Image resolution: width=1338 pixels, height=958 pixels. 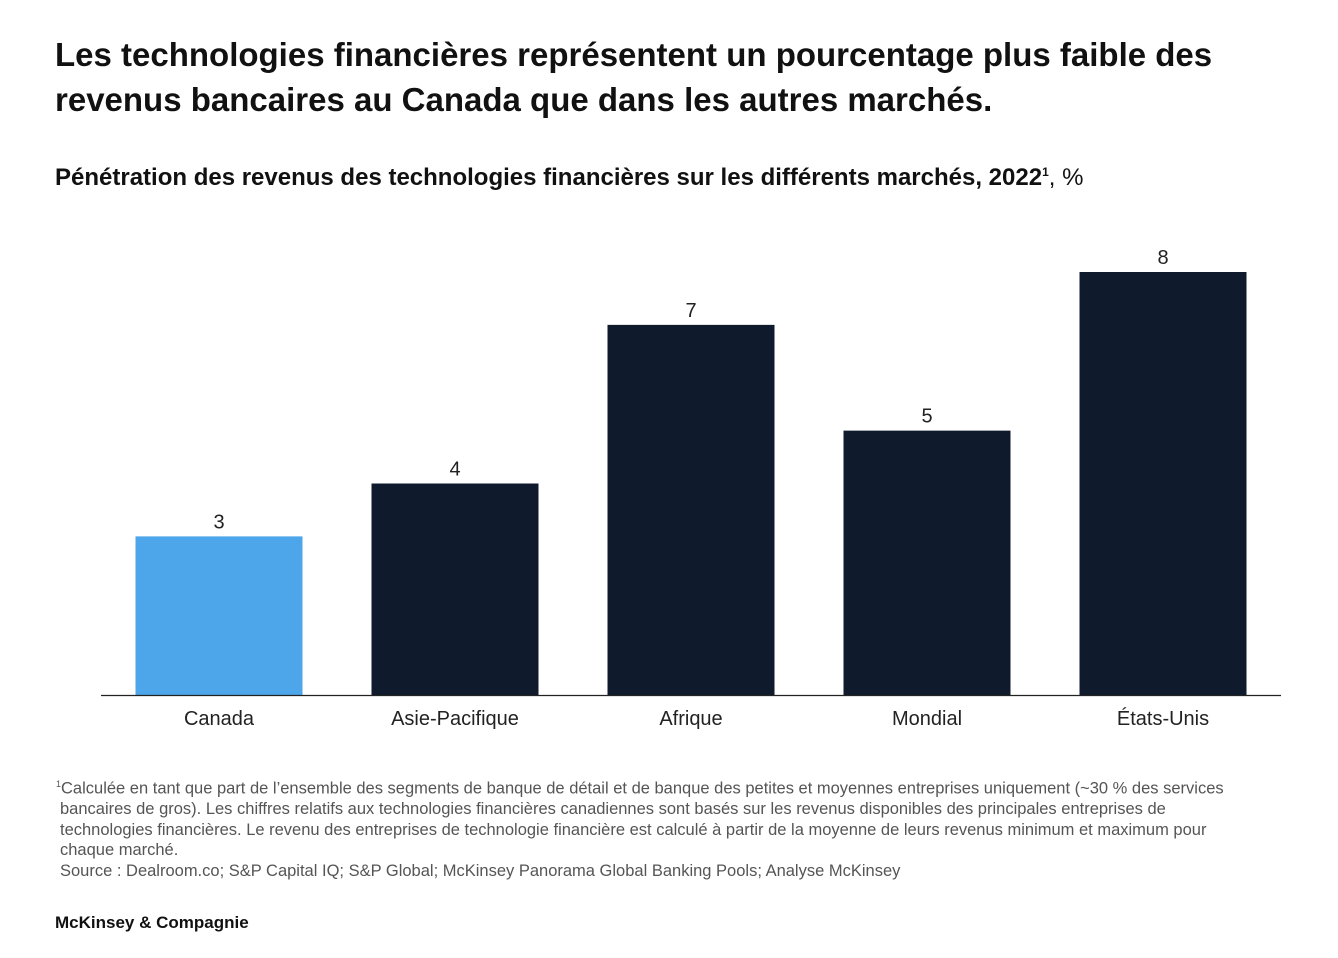 I want to click on data-label: 3, so click(x=218, y=522).